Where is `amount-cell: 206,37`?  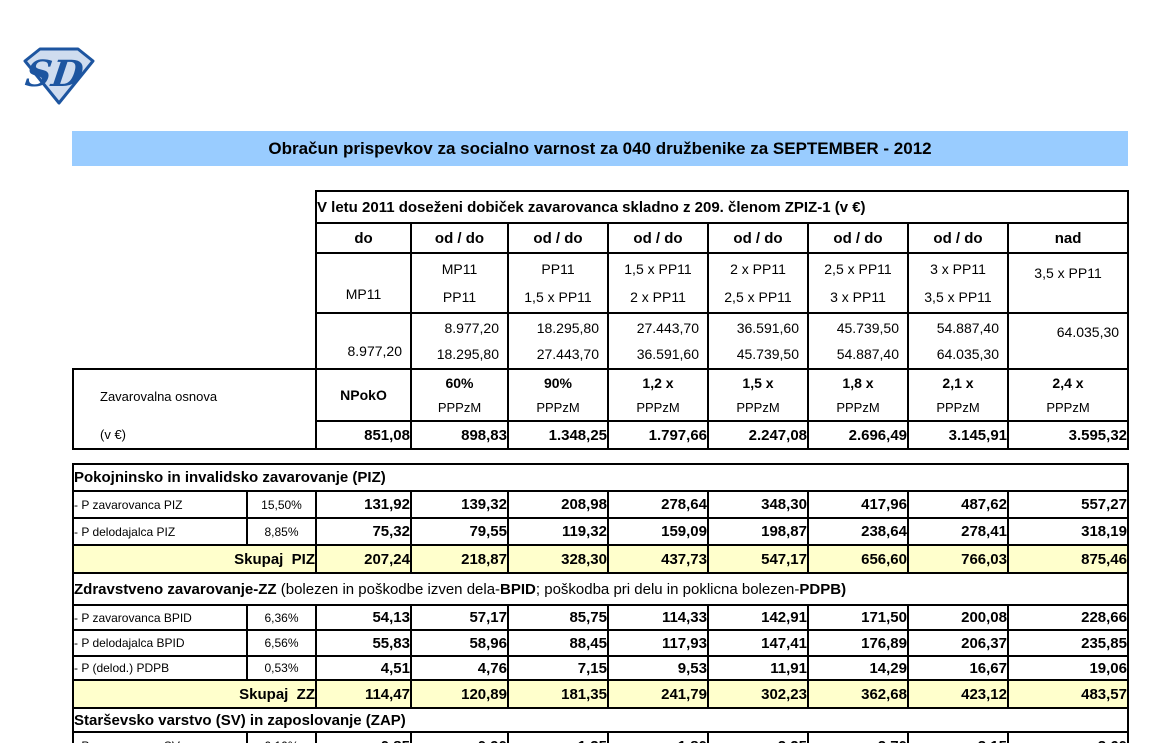
amount-cell: 206,37 is located at coordinates (958, 643).